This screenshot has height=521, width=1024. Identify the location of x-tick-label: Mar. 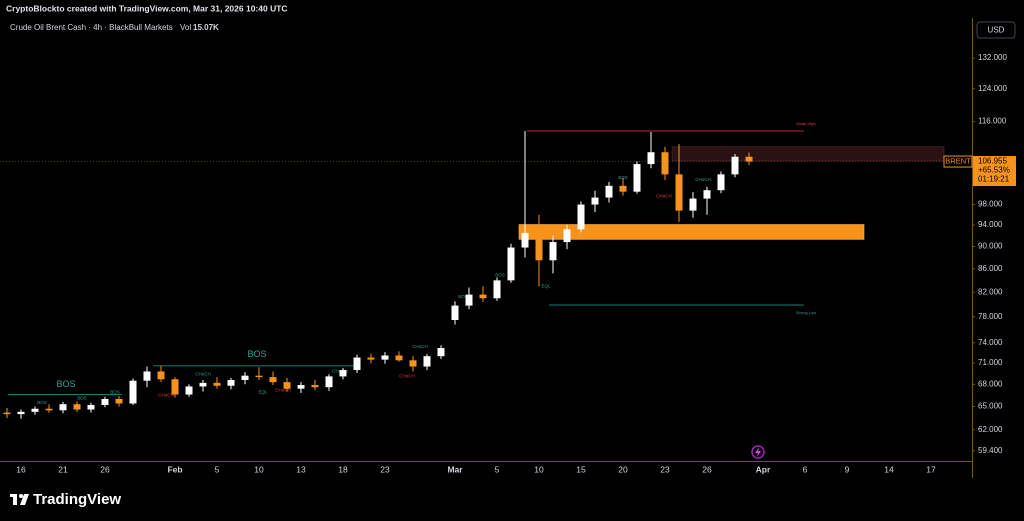
(455, 469).